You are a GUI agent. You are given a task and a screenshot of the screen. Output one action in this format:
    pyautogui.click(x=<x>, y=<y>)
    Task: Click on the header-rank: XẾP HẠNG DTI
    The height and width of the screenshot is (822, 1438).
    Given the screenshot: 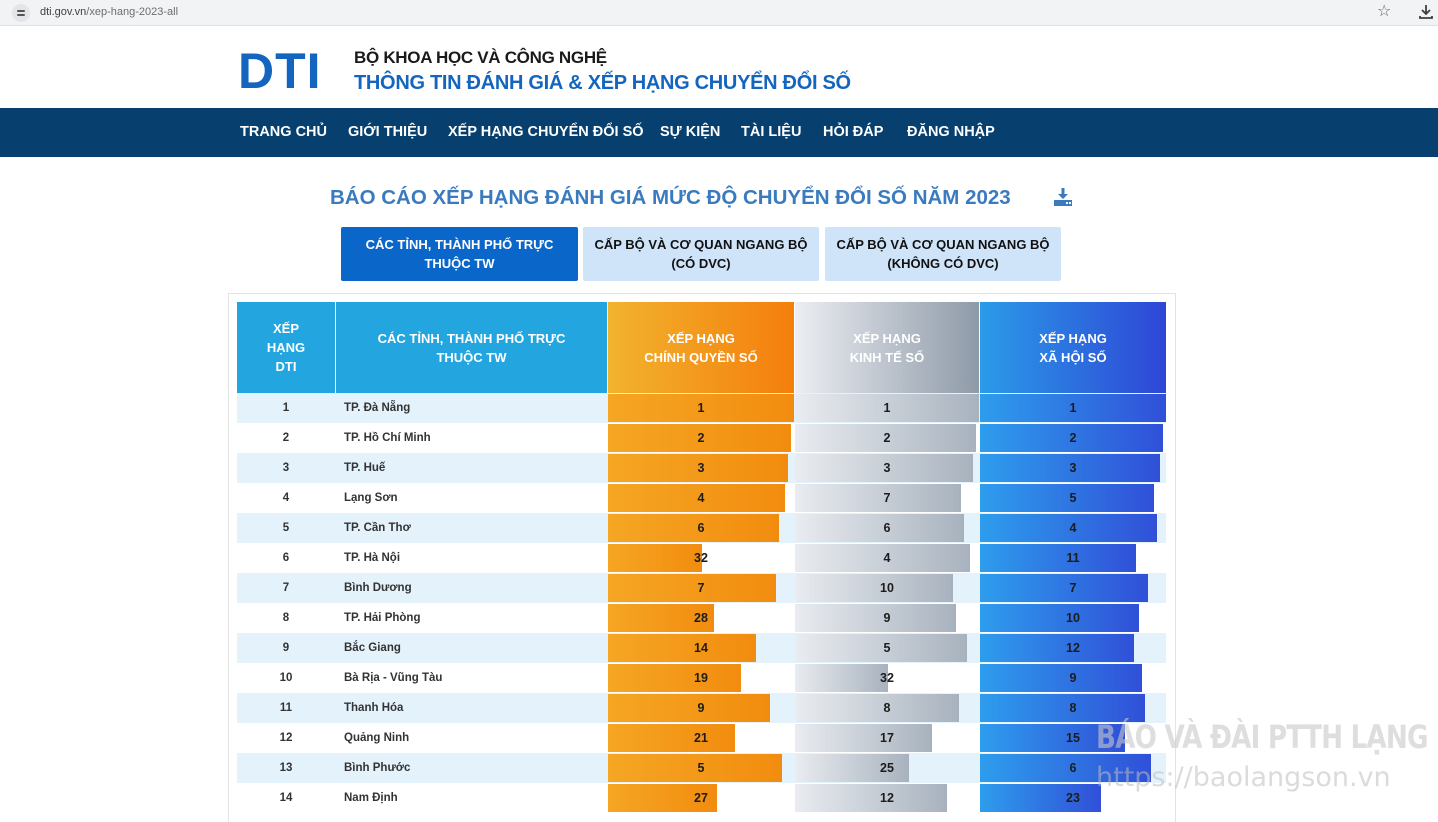 What is the action you would take?
    pyautogui.click(x=286, y=347)
    